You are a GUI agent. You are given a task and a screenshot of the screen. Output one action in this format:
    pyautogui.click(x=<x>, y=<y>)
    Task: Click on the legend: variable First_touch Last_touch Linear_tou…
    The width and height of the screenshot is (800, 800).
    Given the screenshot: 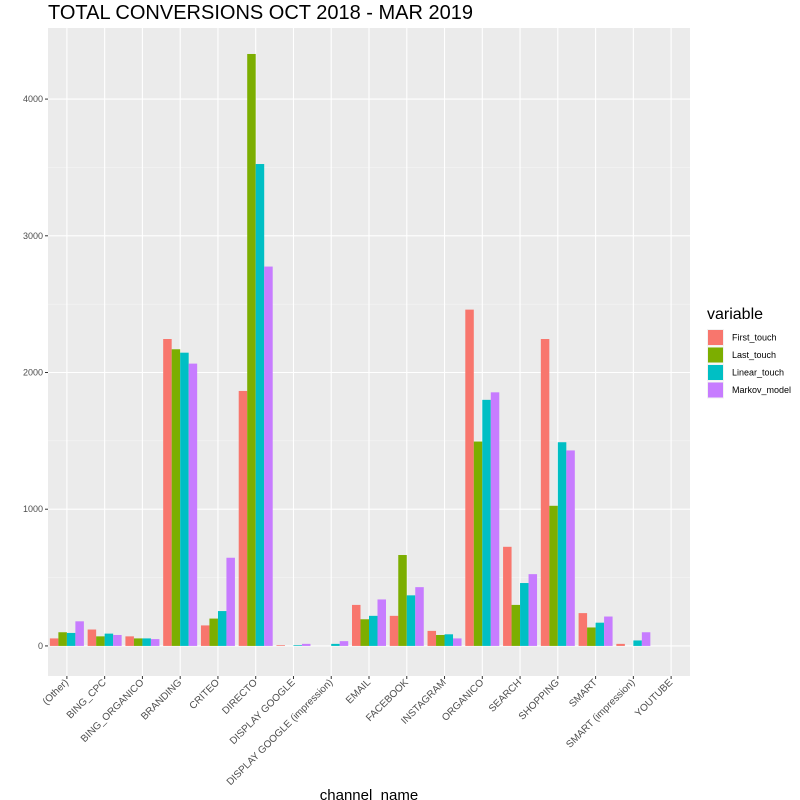 What is the action you would take?
    pyautogui.click(x=749, y=352)
    